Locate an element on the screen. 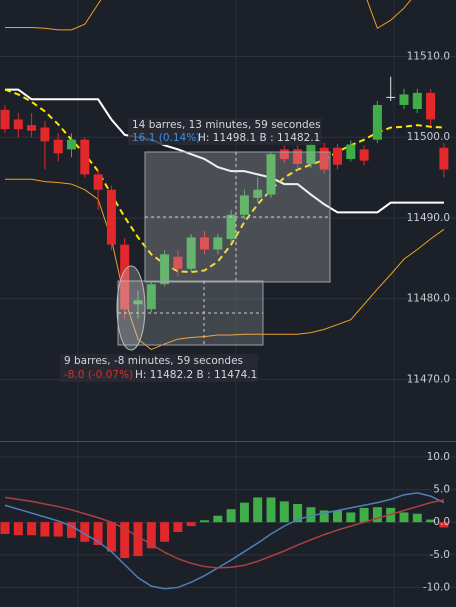  y-tick-label: 0.0 is located at coordinates (441, 522).